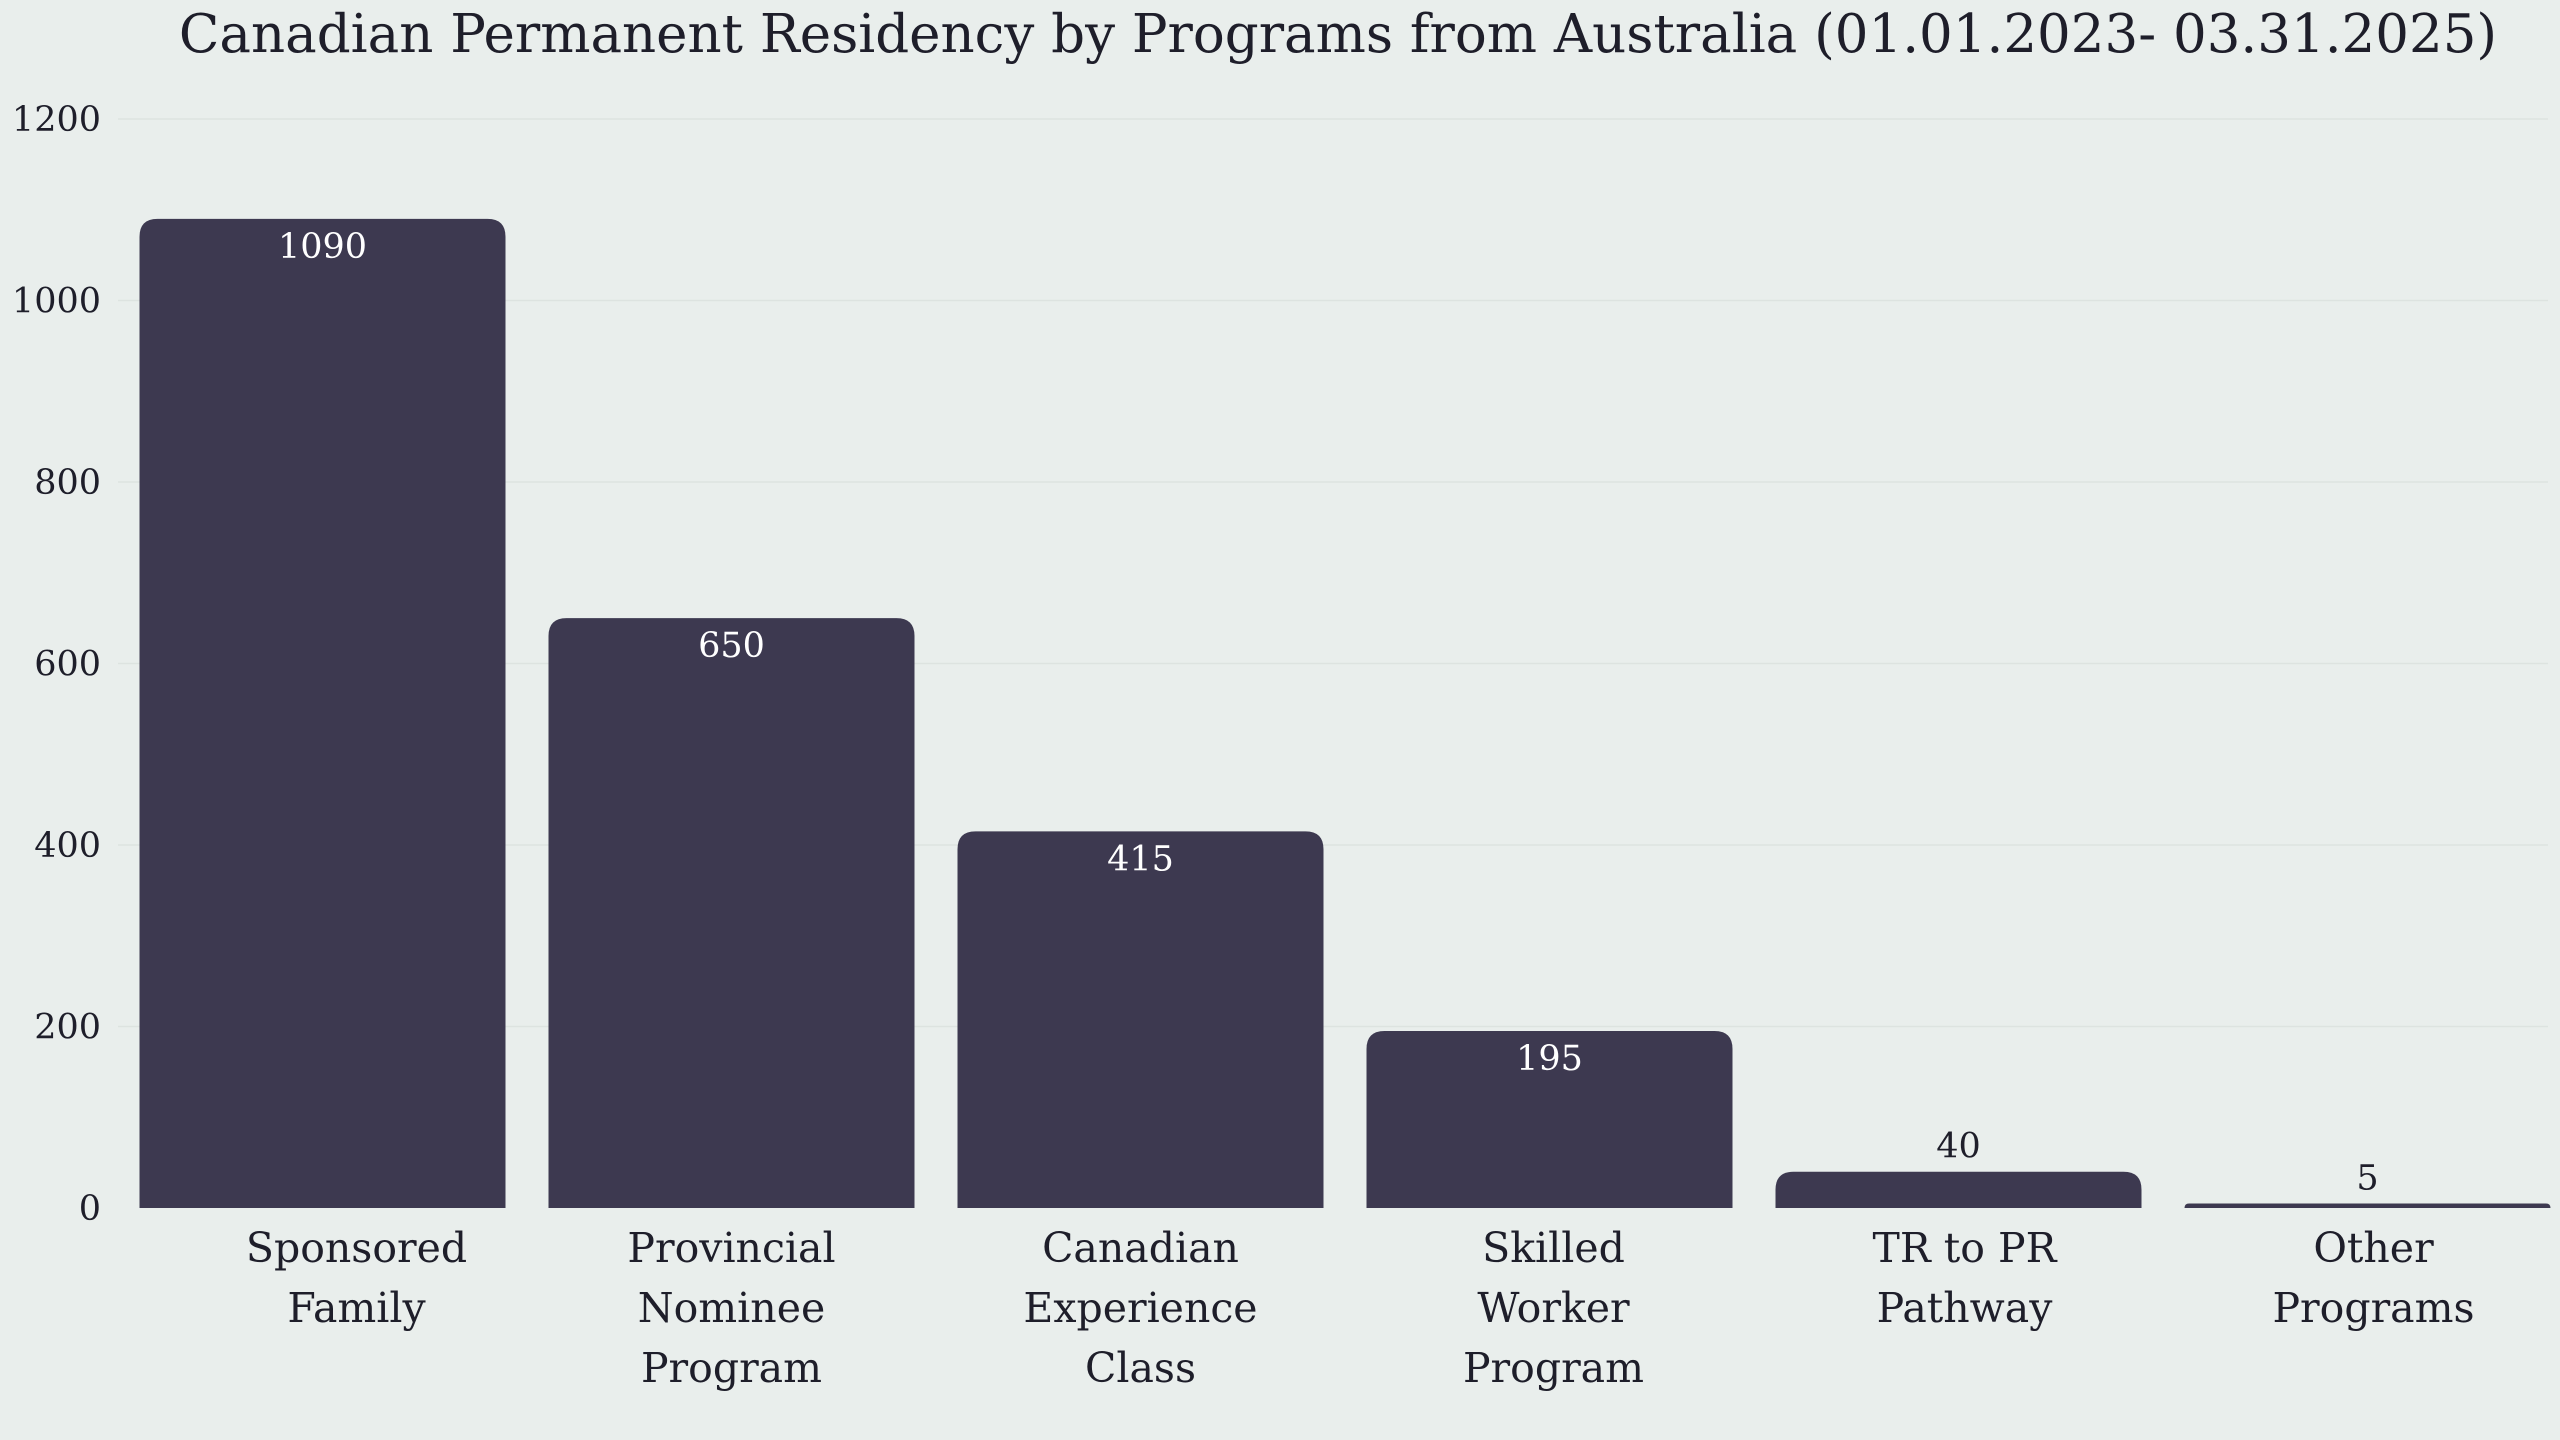  Describe the element at coordinates (1140, 1248) in the screenshot. I see `x-tick-label-line: Canadian` at that location.